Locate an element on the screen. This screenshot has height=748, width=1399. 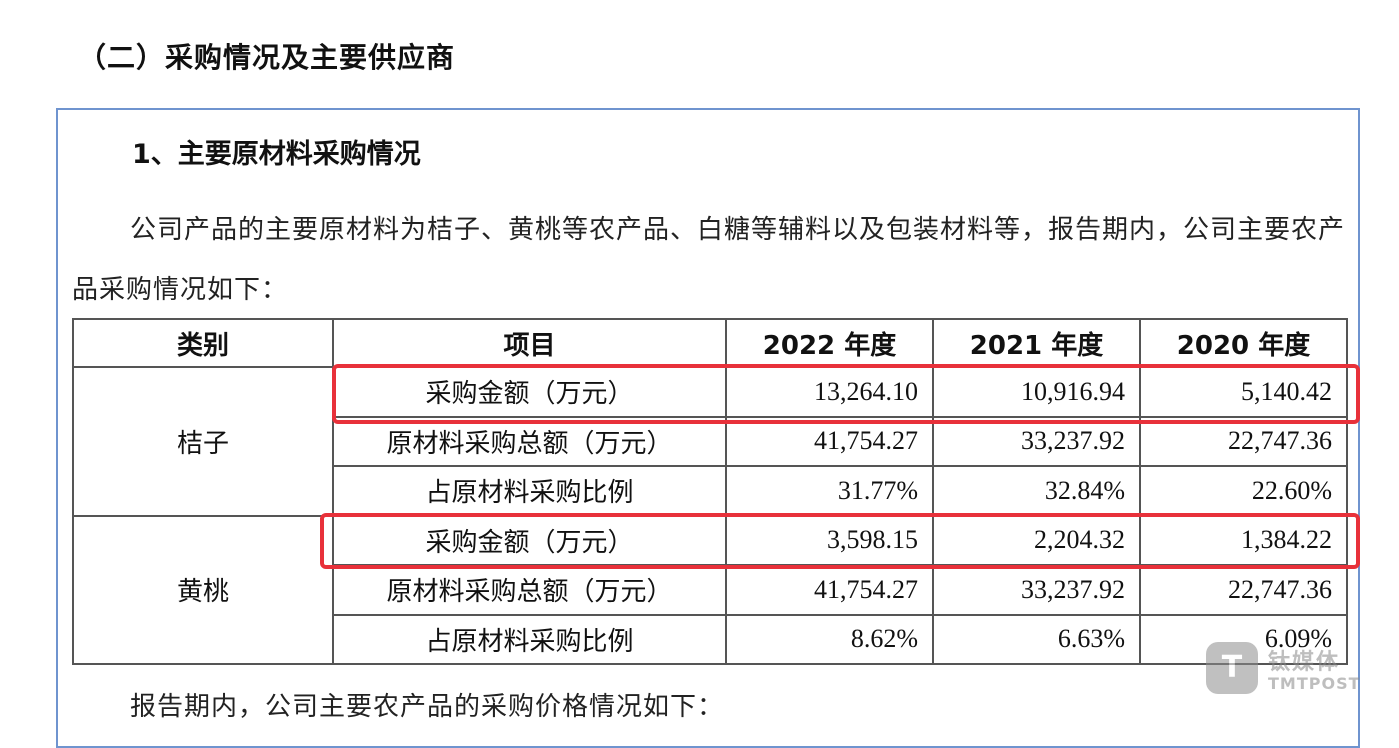
watermark: T 钛媒体 TMTPOST is located at coordinates (1301, 672).